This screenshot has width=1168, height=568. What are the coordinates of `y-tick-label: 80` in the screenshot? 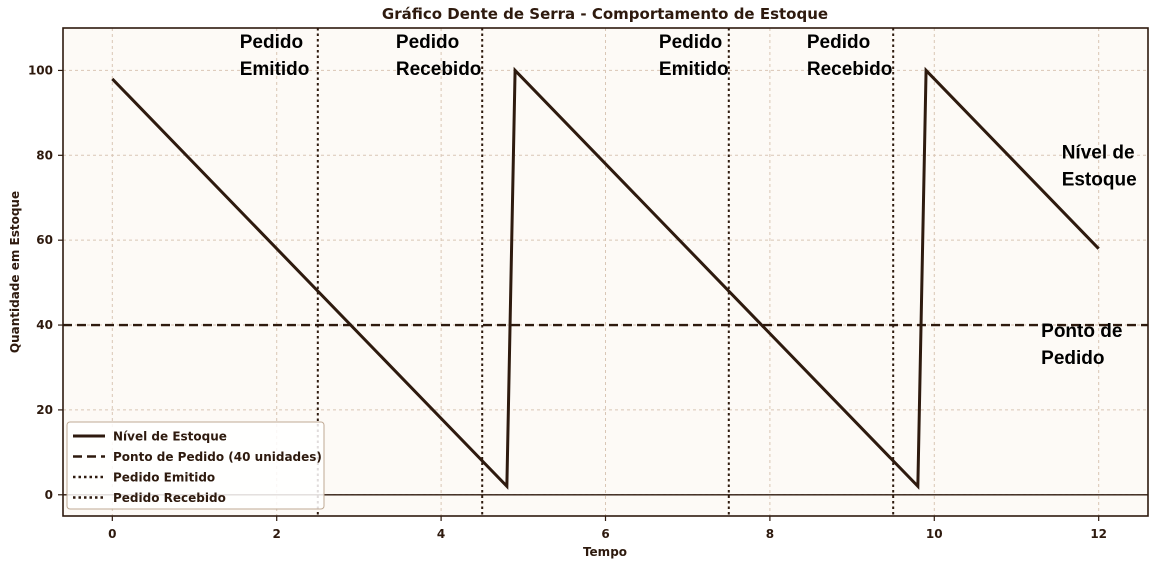 It's located at (44, 155).